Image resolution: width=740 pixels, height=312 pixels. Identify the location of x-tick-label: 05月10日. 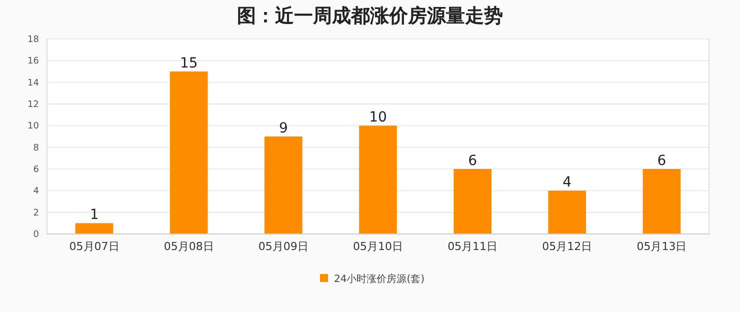
(378, 246).